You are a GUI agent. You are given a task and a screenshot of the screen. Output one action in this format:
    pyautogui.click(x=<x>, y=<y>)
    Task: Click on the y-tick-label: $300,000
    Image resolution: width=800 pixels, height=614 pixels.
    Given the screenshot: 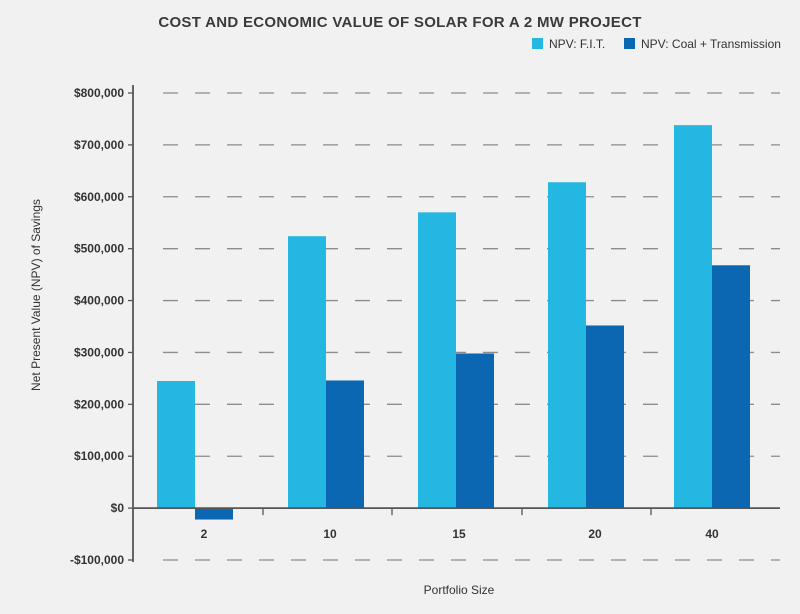 What is the action you would take?
    pyautogui.click(x=99, y=352)
    